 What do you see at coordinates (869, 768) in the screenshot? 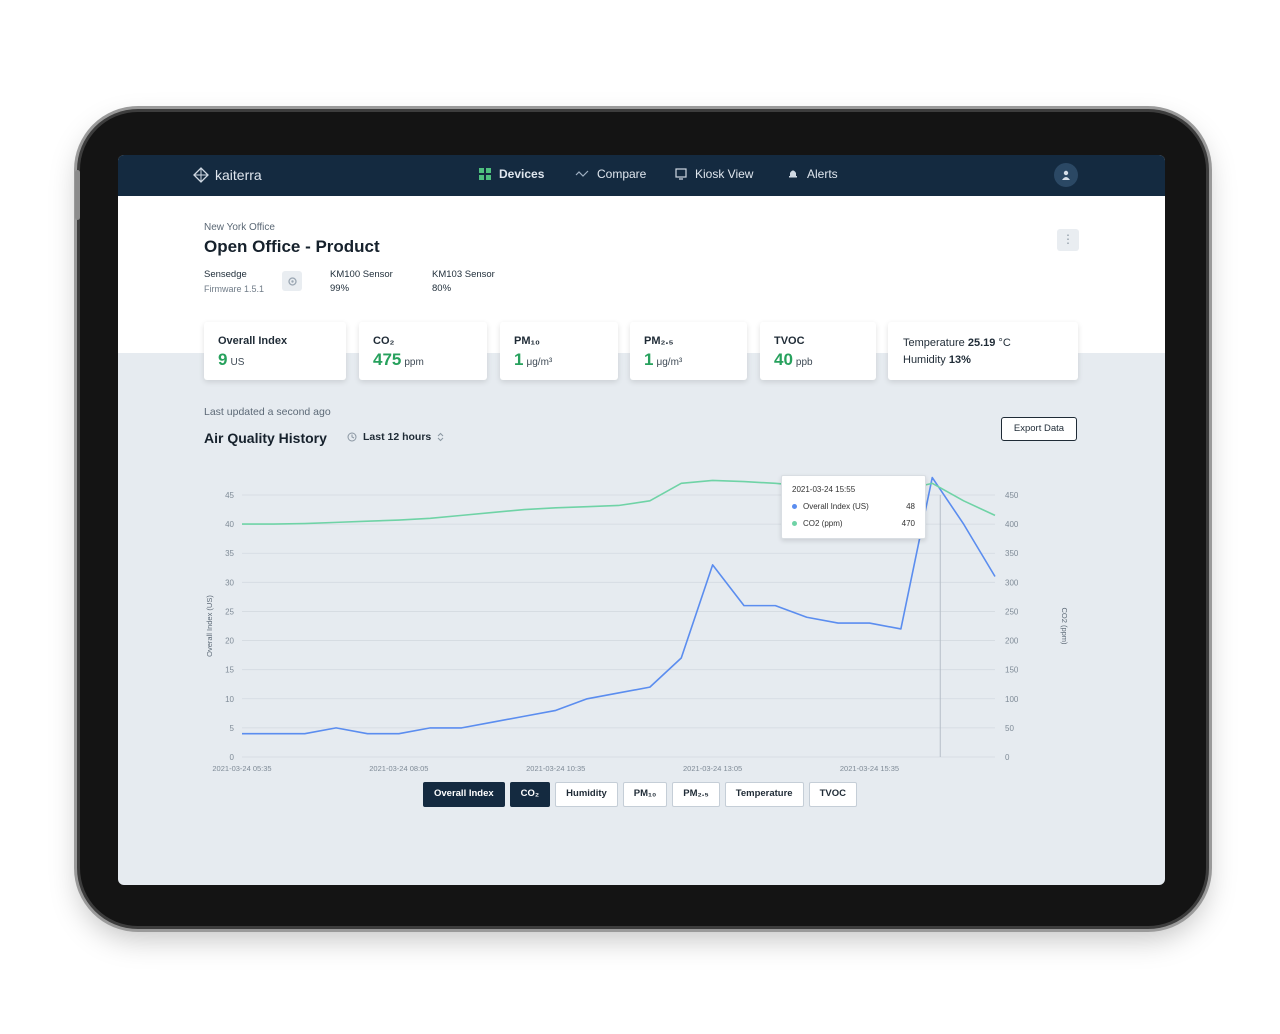
I see `x-tick-label: 2021-03-24 15:35` at bounding box center [869, 768].